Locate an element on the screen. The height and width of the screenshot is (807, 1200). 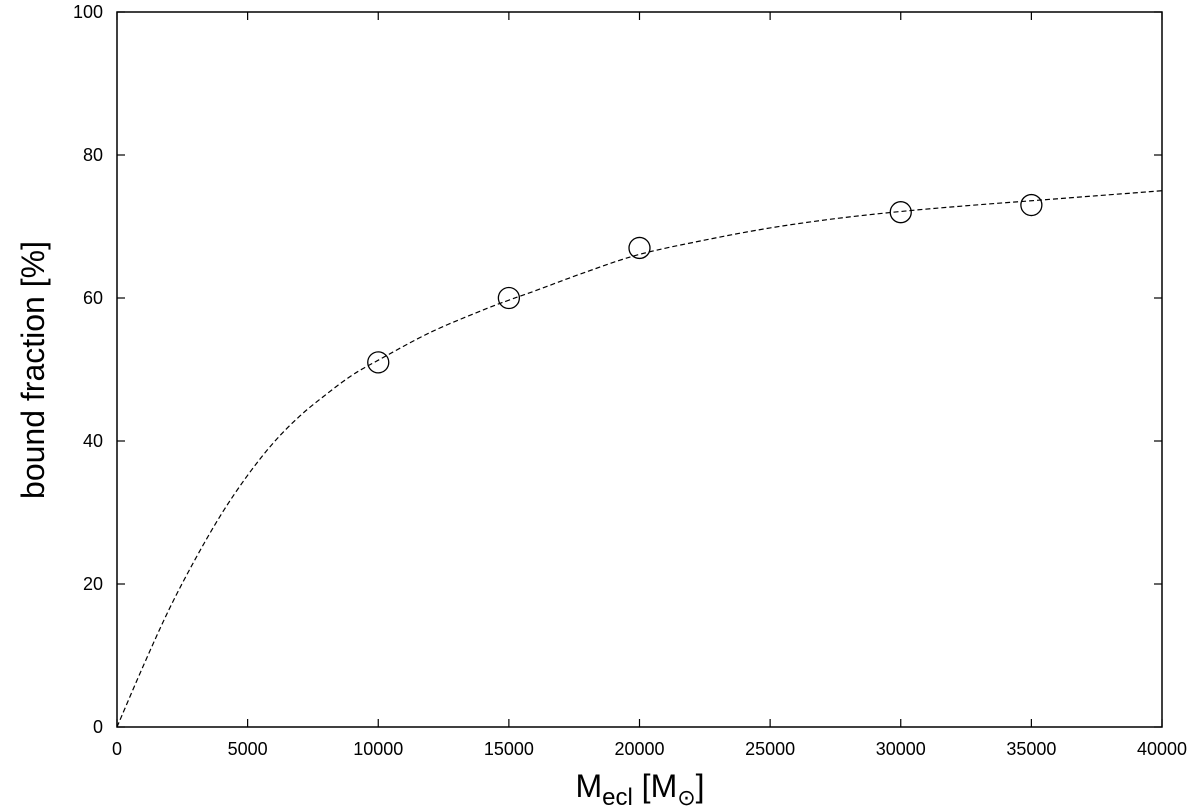
y-tick-label: 80 is located at coordinates (93, 155).